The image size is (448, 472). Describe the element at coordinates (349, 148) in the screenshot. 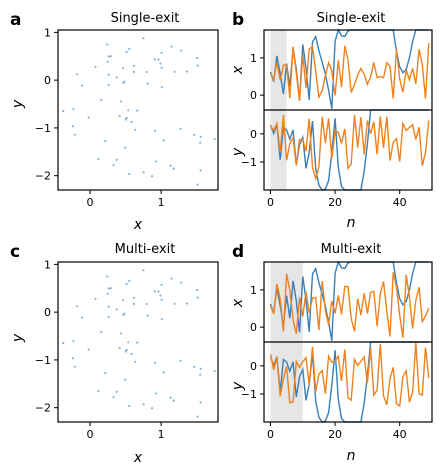

I see `panel-b-y-series-line` at that location.